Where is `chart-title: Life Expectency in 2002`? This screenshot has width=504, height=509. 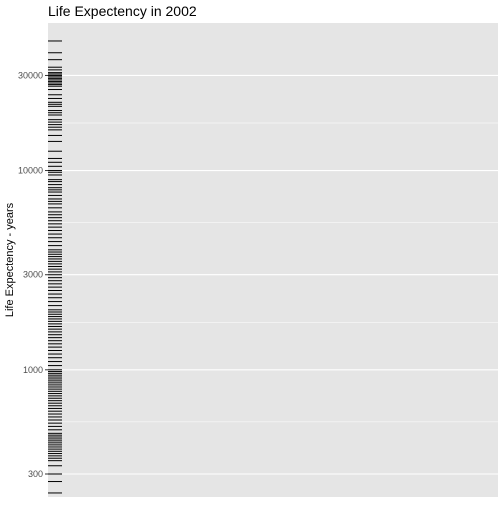
chart-title: Life Expectency in 2002 is located at coordinates (122, 11).